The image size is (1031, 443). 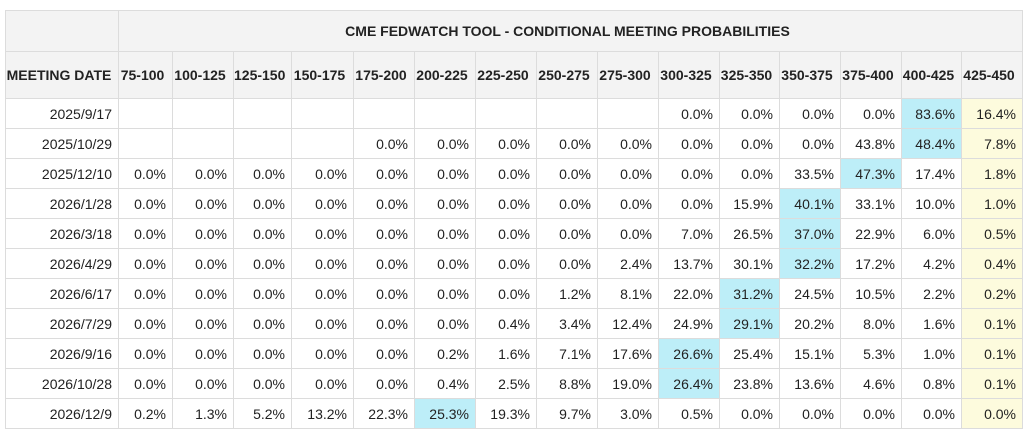 What do you see at coordinates (62, 31) in the screenshot?
I see `corner-cell` at bounding box center [62, 31].